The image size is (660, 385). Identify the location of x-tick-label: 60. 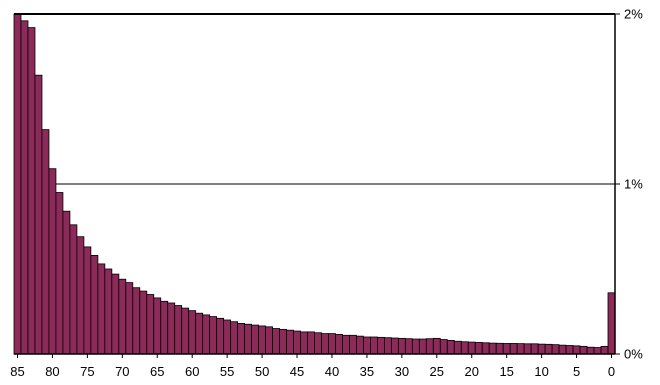
(192, 371).